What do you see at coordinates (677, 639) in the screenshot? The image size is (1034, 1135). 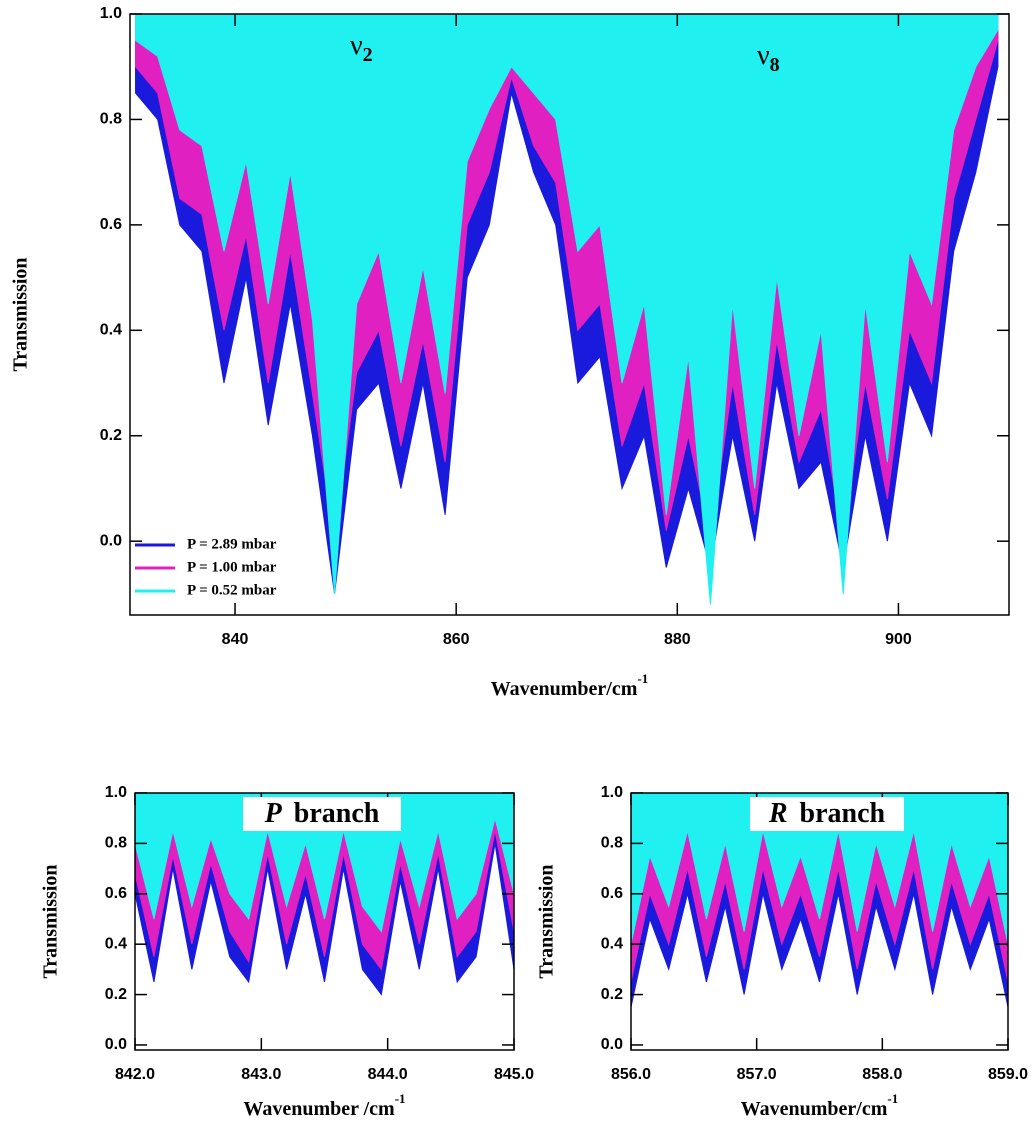 I see `x-tick-label: 880` at bounding box center [677, 639].